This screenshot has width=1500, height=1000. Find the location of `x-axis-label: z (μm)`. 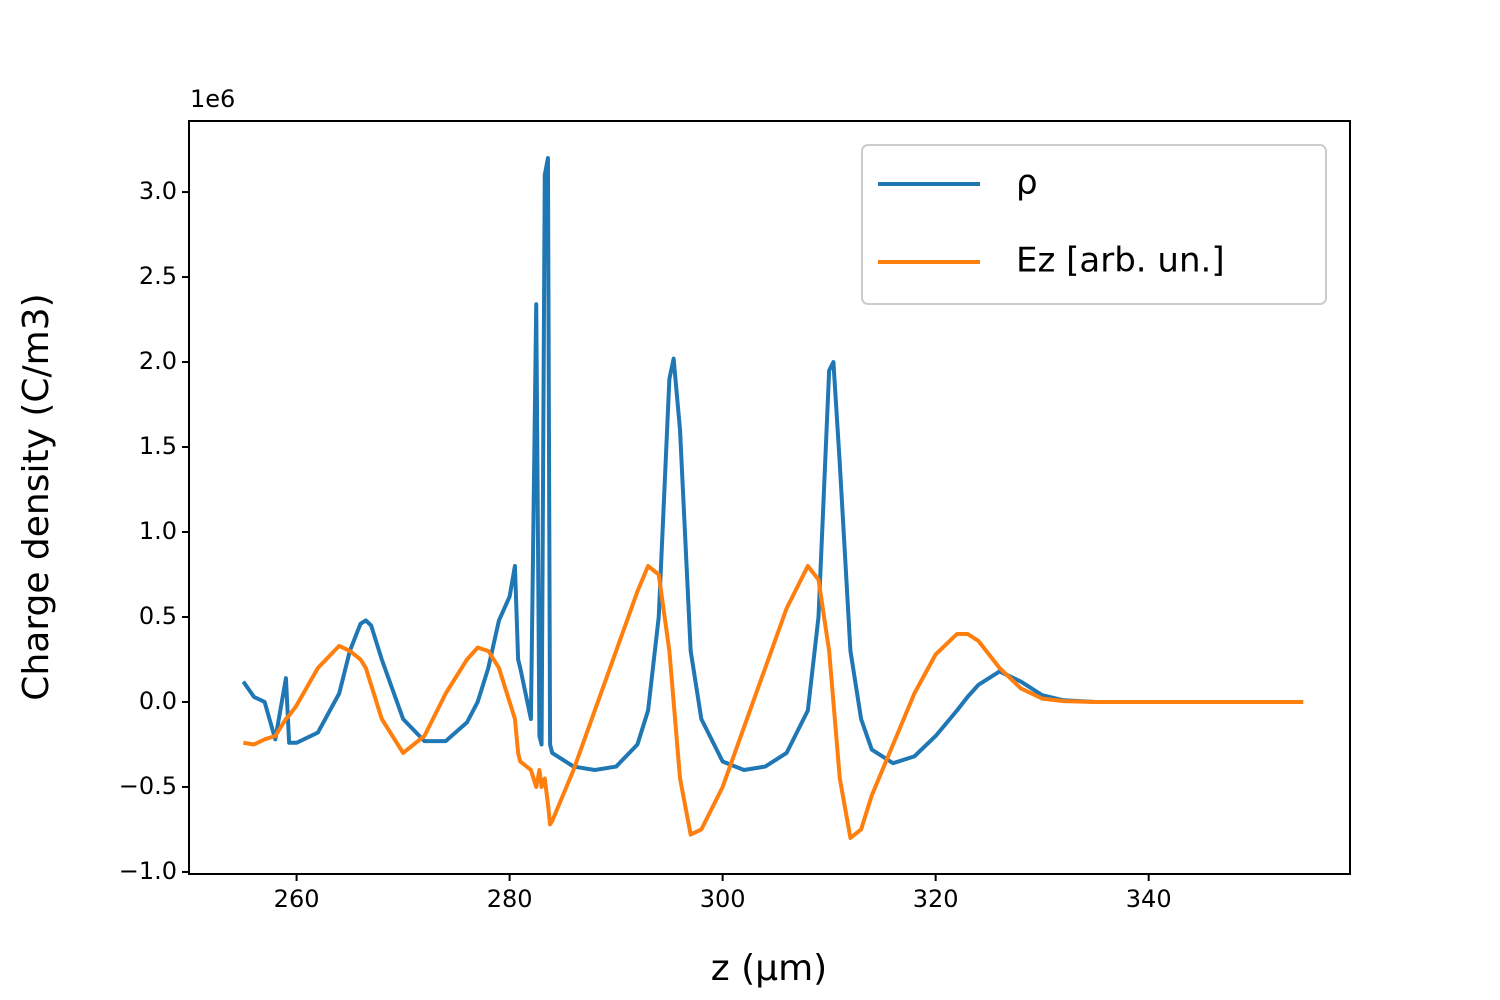

x-axis-label: z (μm) is located at coordinates (769, 968).